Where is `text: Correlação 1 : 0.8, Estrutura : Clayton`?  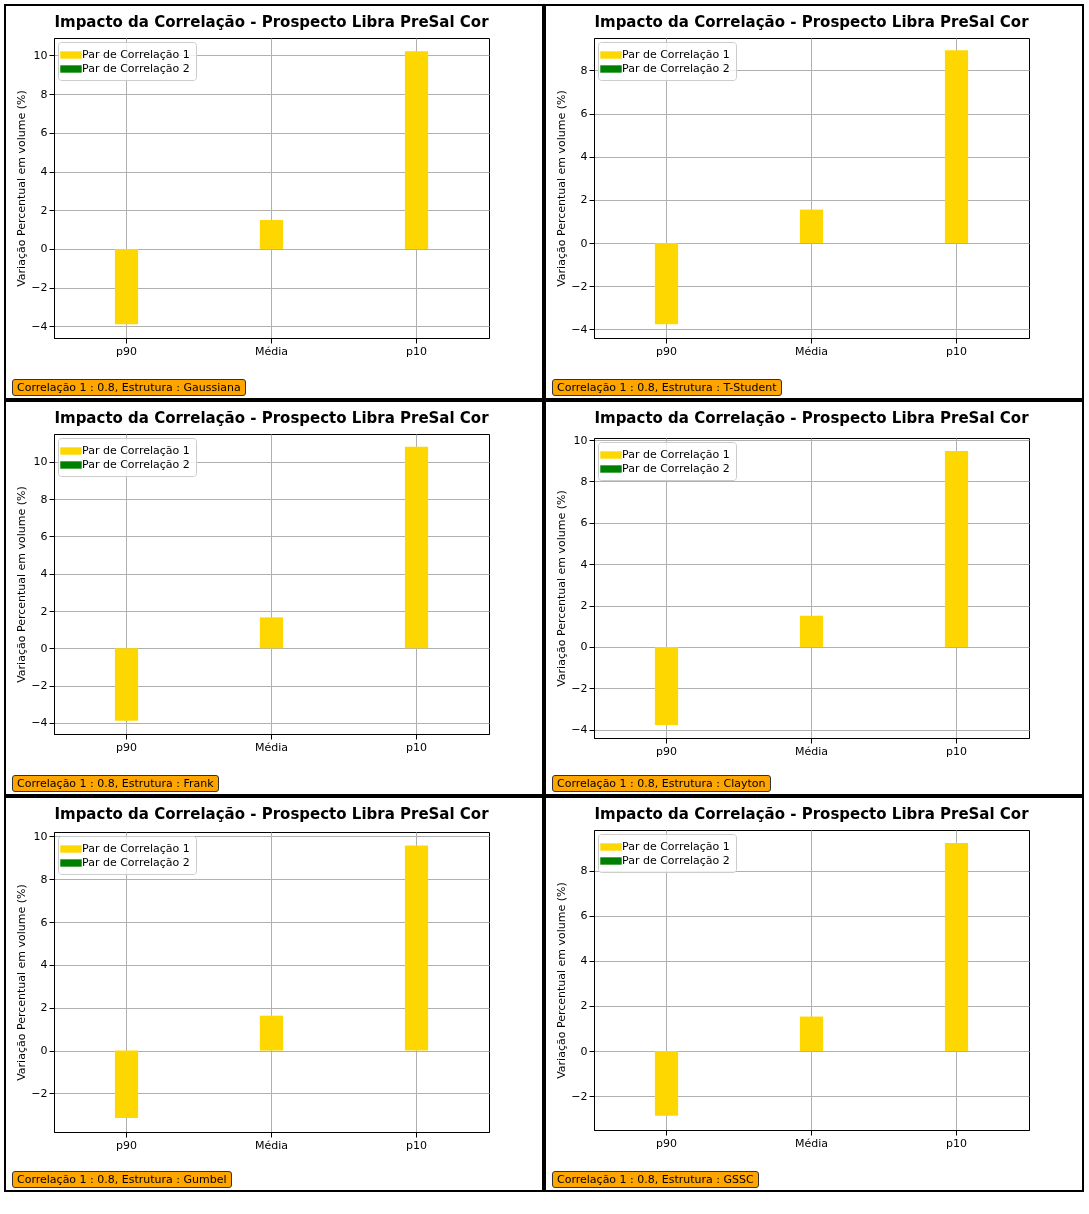
text: Correlação 1 : 0.8, Estrutura : Clayton is located at coordinates (661, 783).